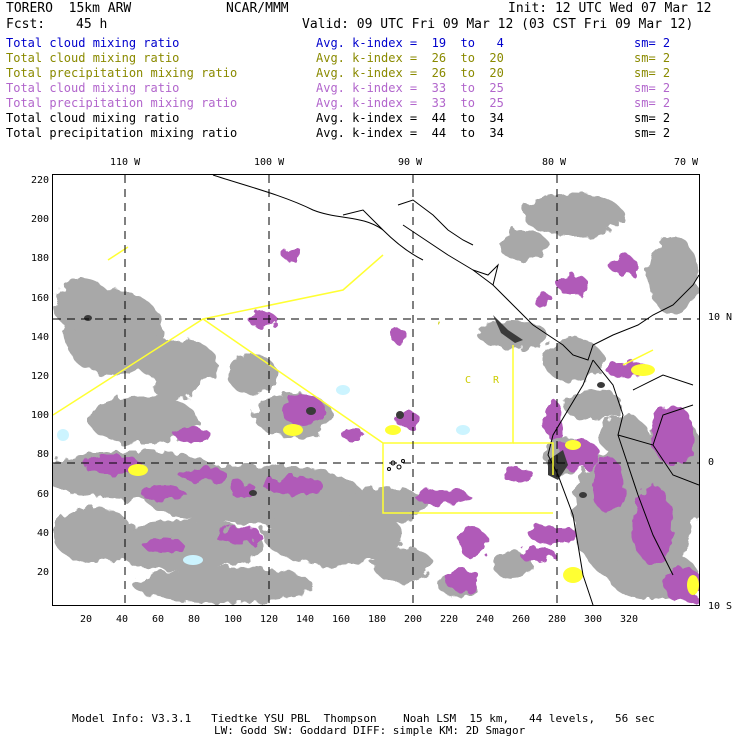 This screenshot has width=740, height=740. What do you see at coordinates (377, 619) in the screenshot?
I see `x-tick-9: 180` at bounding box center [377, 619].